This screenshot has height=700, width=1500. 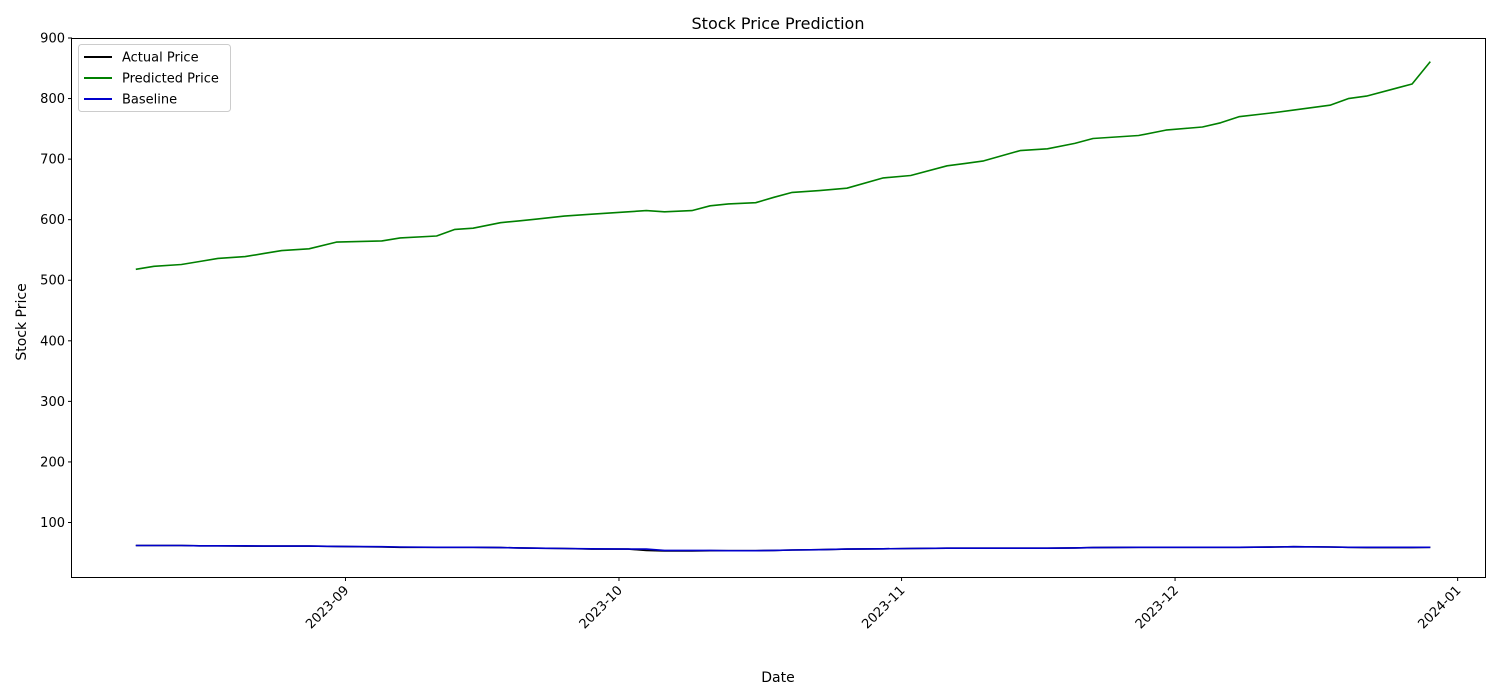 I want to click on y-tick-label: 700, so click(x=52, y=160).